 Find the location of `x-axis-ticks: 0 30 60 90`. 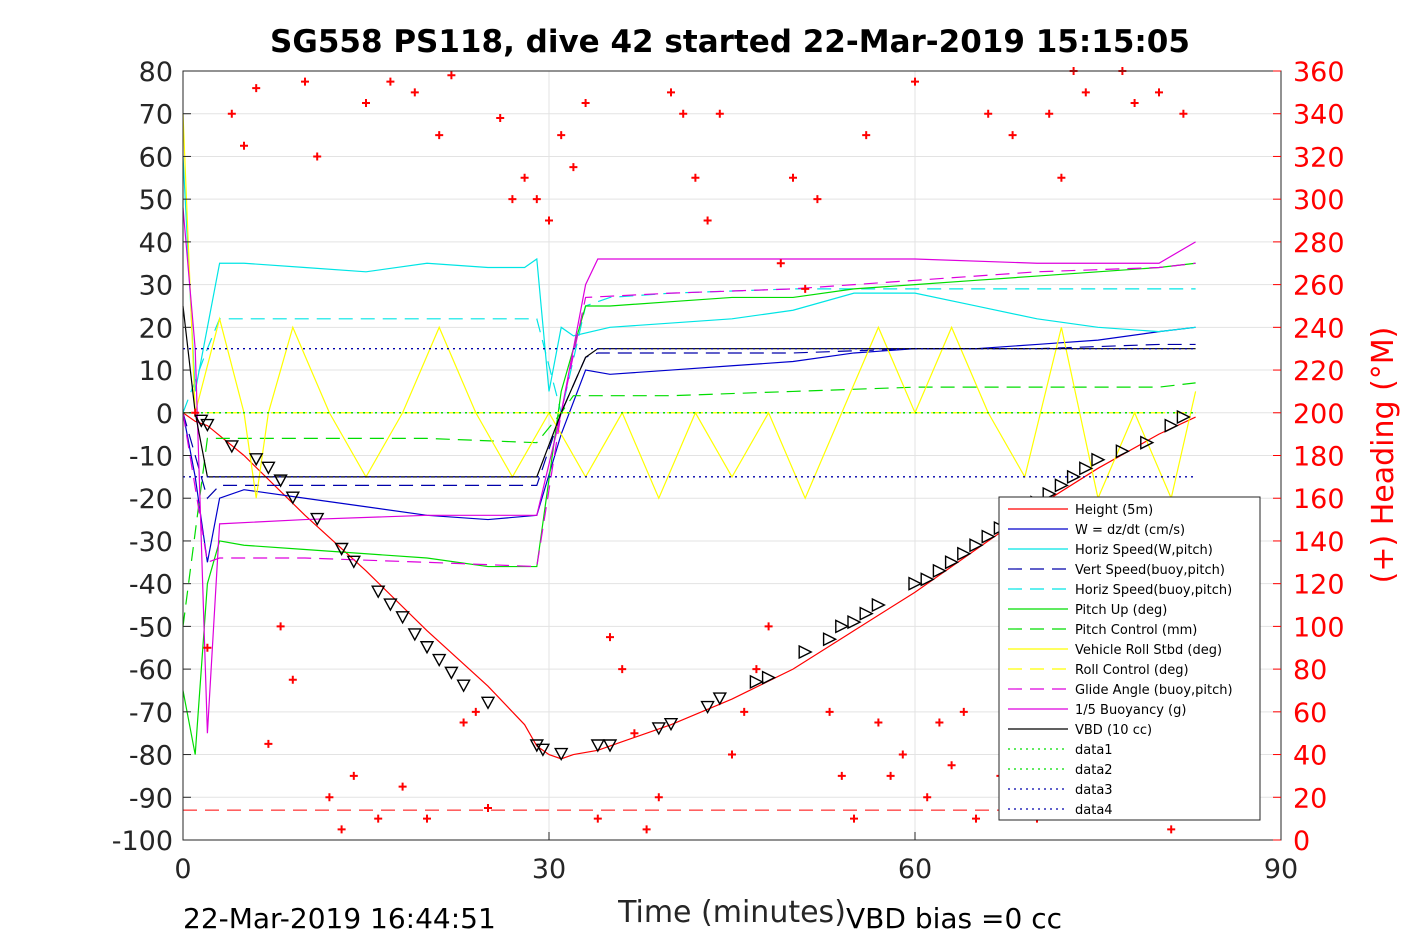

x-axis-ticks: 0 30 60 90 is located at coordinates (736, 858).